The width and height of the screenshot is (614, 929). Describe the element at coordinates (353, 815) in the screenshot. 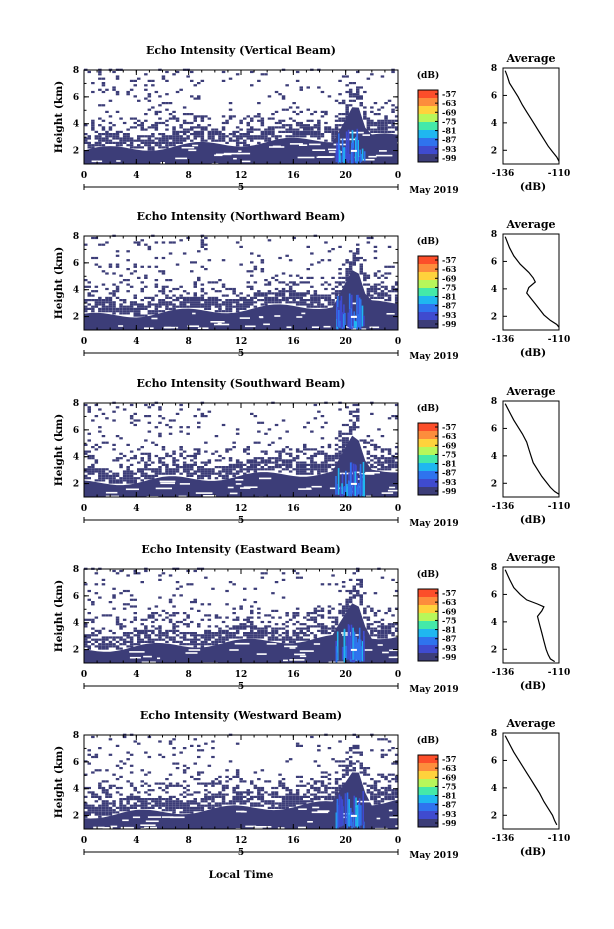

I see `bright-spot` at that location.